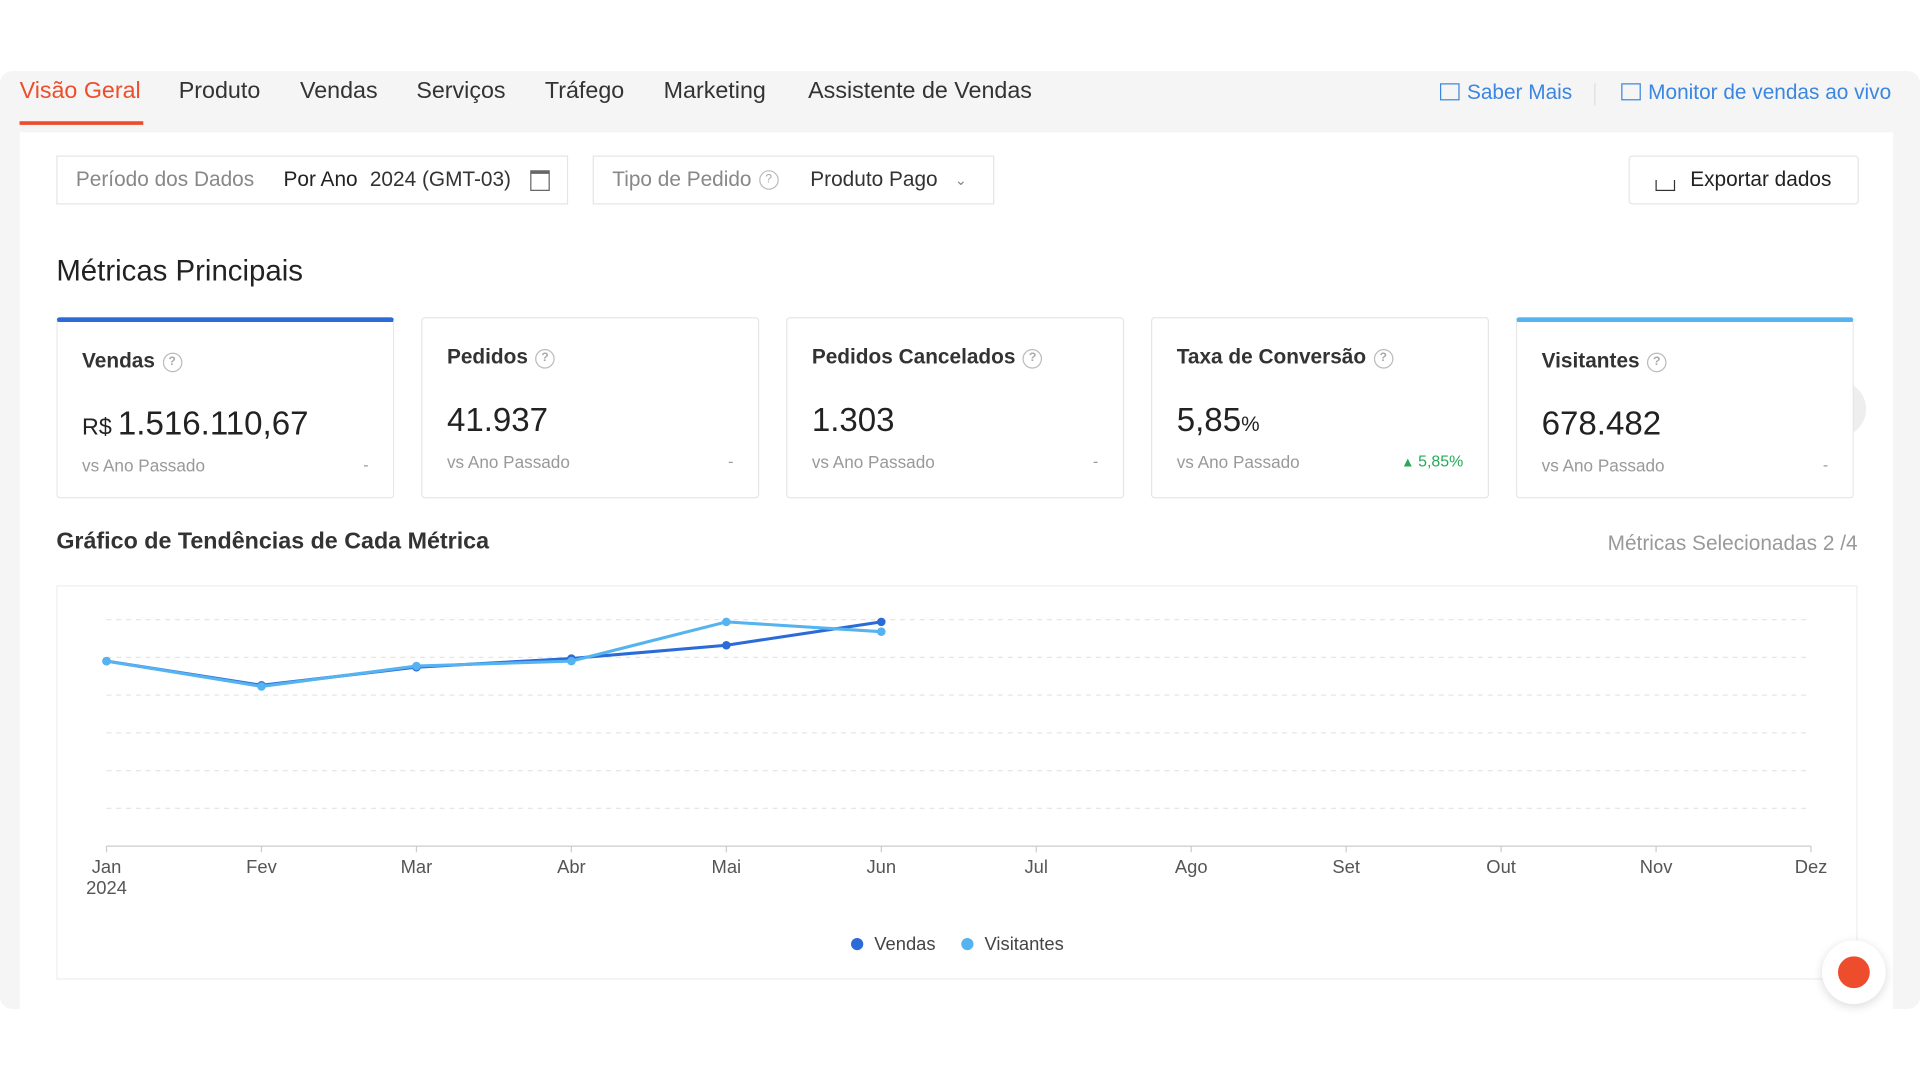  What do you see at coordinates (590, 408) in the screenshot?
I see `metric-card: Pedidos? 41.937 vs Ano Passado -` at bounding box center [590, 408].